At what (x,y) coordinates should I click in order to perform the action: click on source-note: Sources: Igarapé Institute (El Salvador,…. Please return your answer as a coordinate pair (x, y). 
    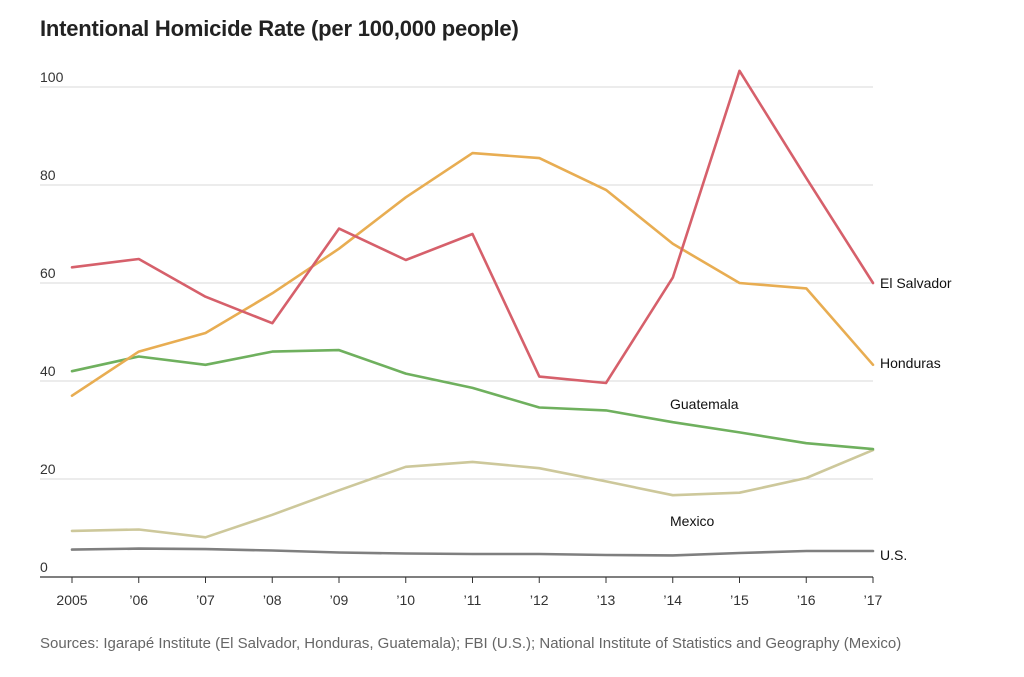
    Looking at the image, I should click on (471, 643).